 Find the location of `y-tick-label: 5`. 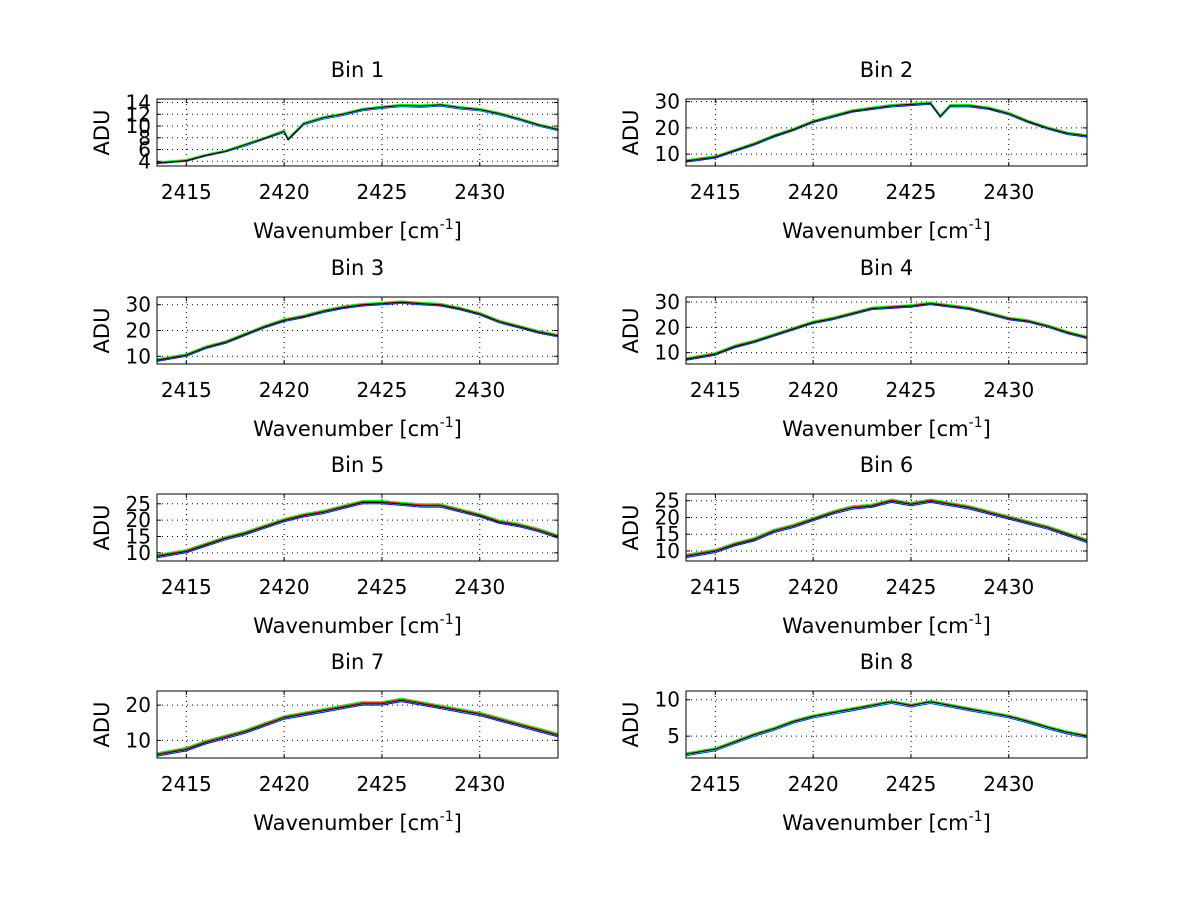

y-tick-label: 5 is located at coordinates (673, 736).